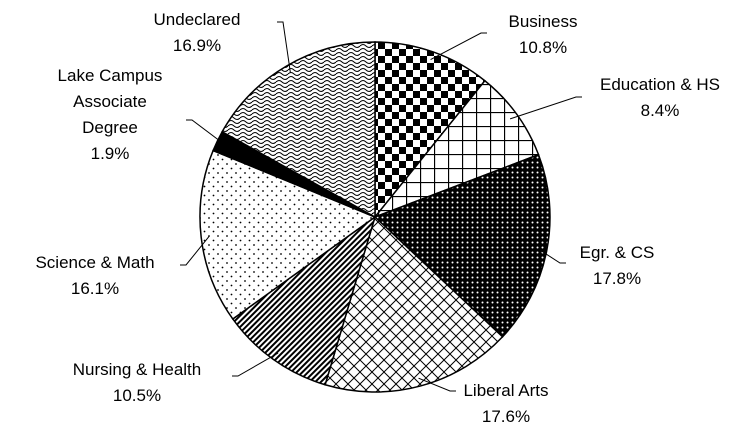 The width and height of the screenshot is (747, 431). What do you see at coordinates (95, 276) in the screenshot?
I see `slice-label: Science & Math 16.1%` at bounding box center [95, 276].